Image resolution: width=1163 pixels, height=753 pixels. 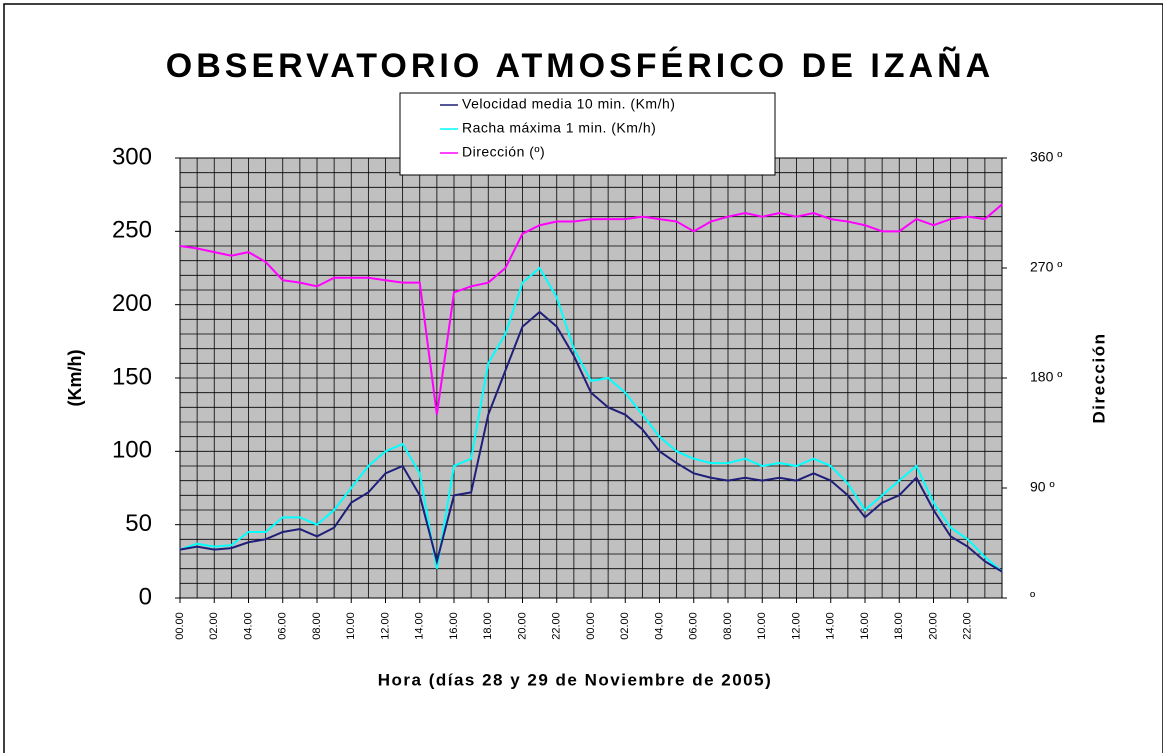 What do you see at coordinates (580, 66) in the screenshot?
I see `chart-title: OBSERVATORIO ATMOSFÉRICO DE IZAÑA` at bounding box center [580, 66].